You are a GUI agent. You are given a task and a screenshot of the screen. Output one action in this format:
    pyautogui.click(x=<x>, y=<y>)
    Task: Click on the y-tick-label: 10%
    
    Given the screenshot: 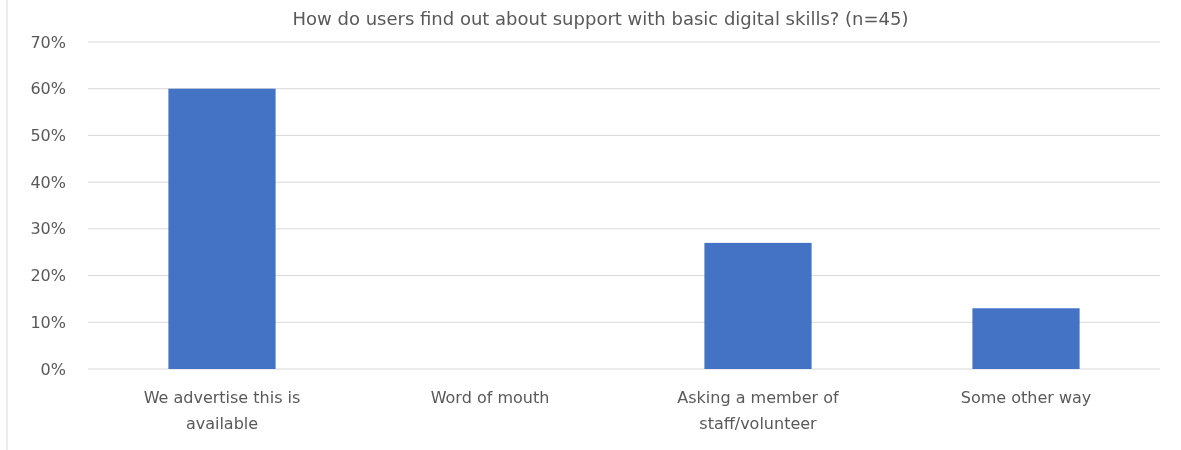 What is the action you would take?
    pyautogui.click(x=48, y=322)
    